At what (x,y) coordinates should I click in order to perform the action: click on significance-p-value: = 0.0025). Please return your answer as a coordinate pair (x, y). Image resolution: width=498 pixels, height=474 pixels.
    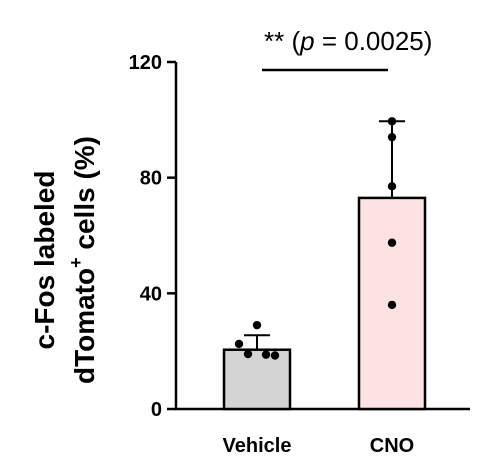
    Looking at the image, I should click on (374, 41).